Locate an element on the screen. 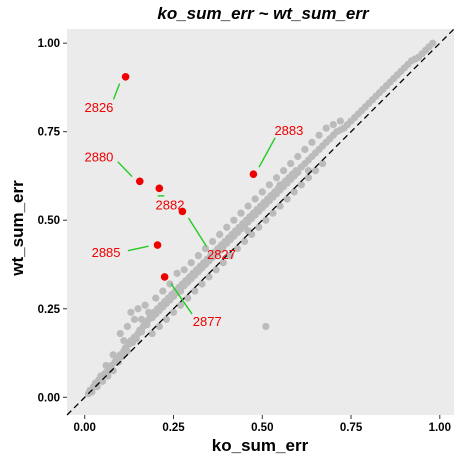 This screenshot has height=463, width=461. y-axis-ticks: 0.00 0.25 0.50 0.75 1.00 is located at coordinates (52, 221).